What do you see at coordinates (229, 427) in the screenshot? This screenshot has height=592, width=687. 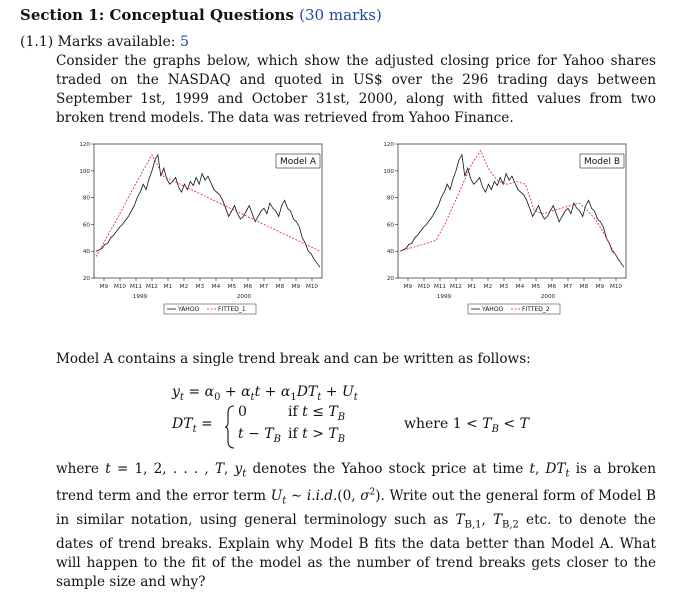 I see `cases-brace` at bounding box center [229, 427].